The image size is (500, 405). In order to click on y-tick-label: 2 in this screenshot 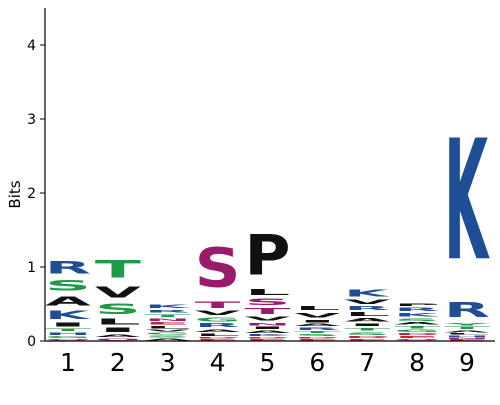, I will do `click(31, 194)`.